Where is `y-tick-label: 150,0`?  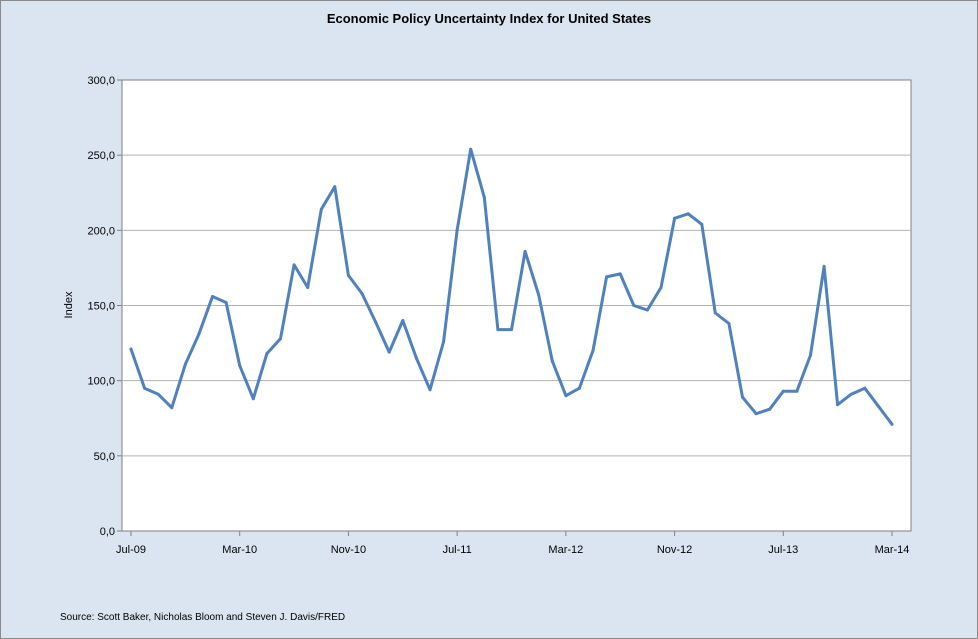 y-tick-label: 150,0 is located at coordinates (101, 307).